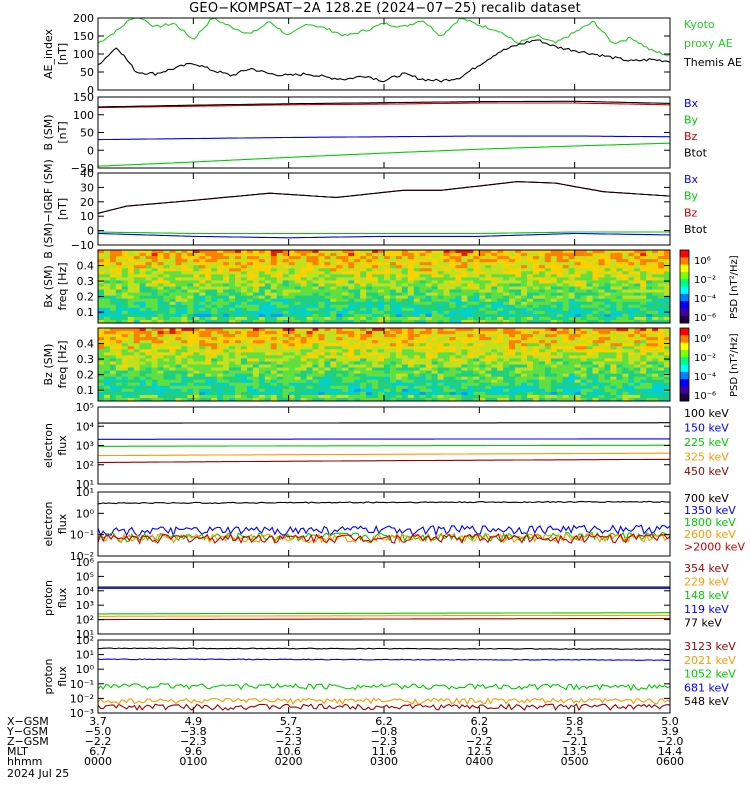 The width and height of the screenshot is (750, 800). I want to click on y-tick-label: −50, so click(82, 168).